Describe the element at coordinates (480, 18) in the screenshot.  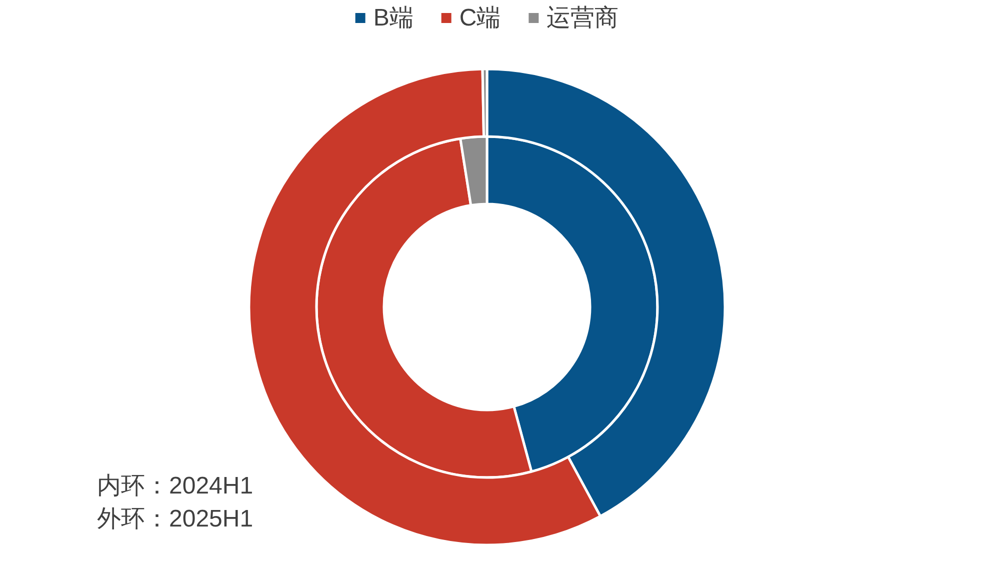
I see `legend-label: C端` at that location.